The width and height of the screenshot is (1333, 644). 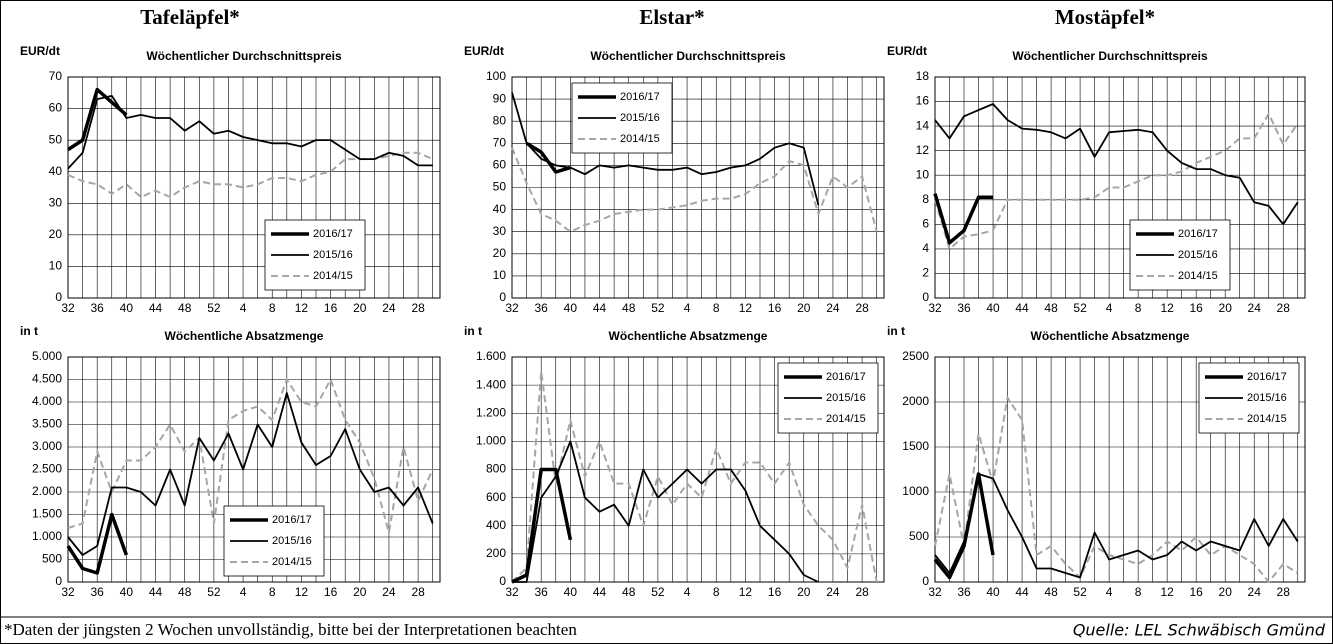 What do you see at coordinates (688, 56) in the screenshot?
I see `chart-subtitle: Wöchentlicher Durchschnittspreis` at bounding box center [688, 56].